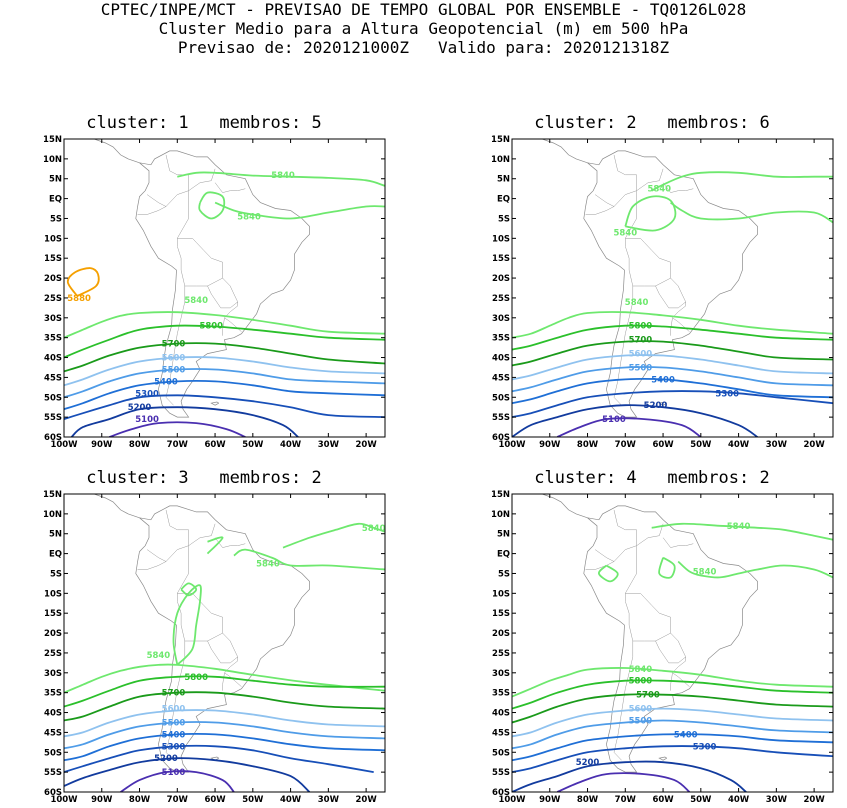  What do you see at coordinates (204, 123) in the screenshot?
I see `panel-title: cluster: 1 membros: 5` at bounding box center [204, 123].